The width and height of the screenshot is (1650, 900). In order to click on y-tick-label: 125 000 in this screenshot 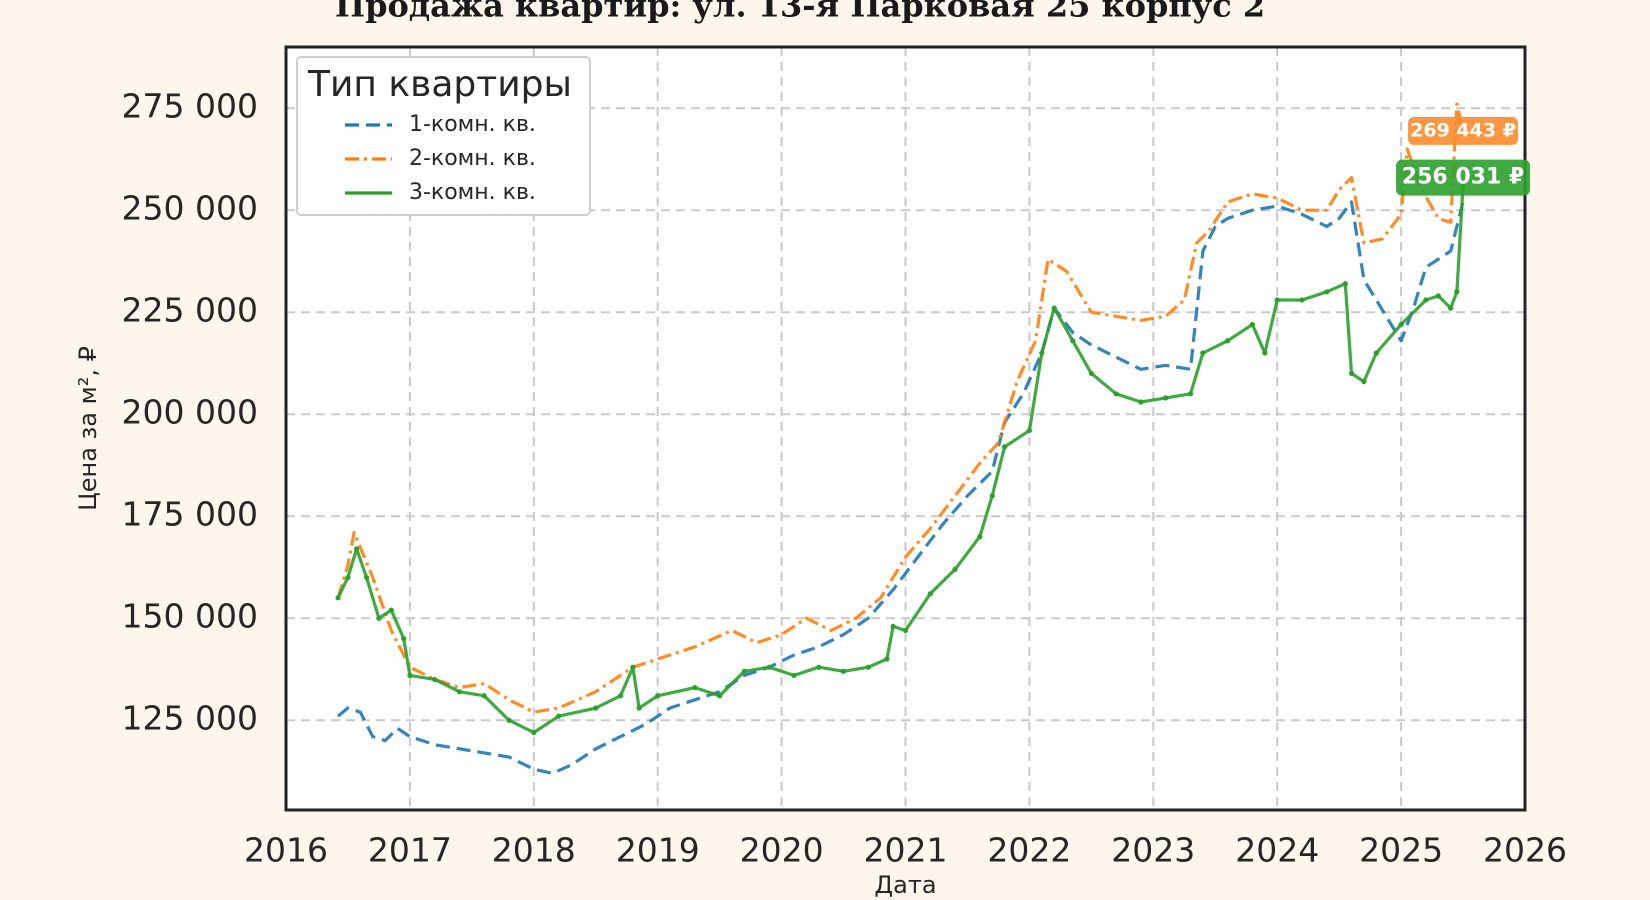, I will do `click(190, 718)`.